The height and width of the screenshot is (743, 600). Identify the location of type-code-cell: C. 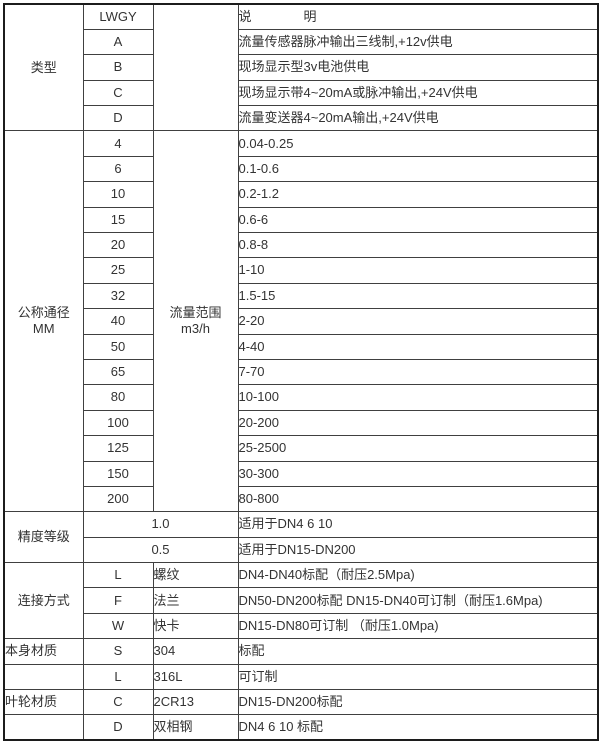
(118, 93).